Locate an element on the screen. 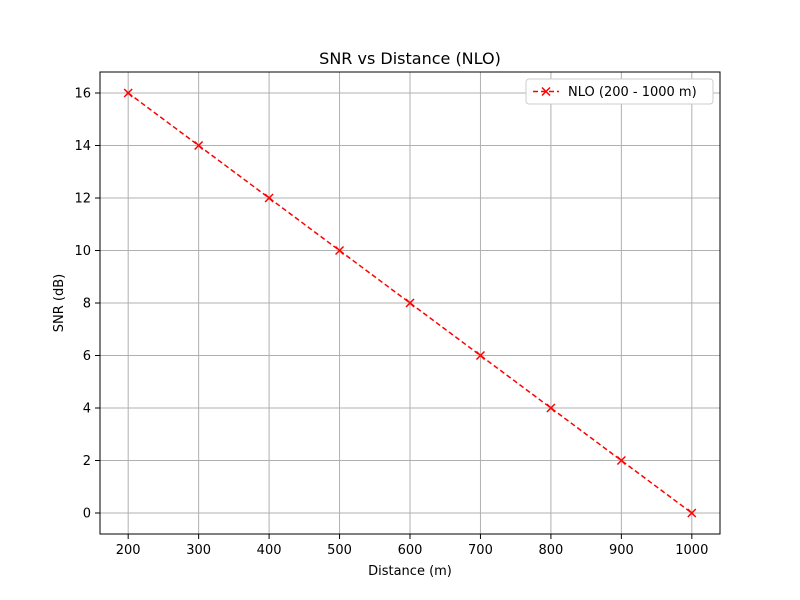  x-tick-label: 200 is located at coordinates (128, 550).